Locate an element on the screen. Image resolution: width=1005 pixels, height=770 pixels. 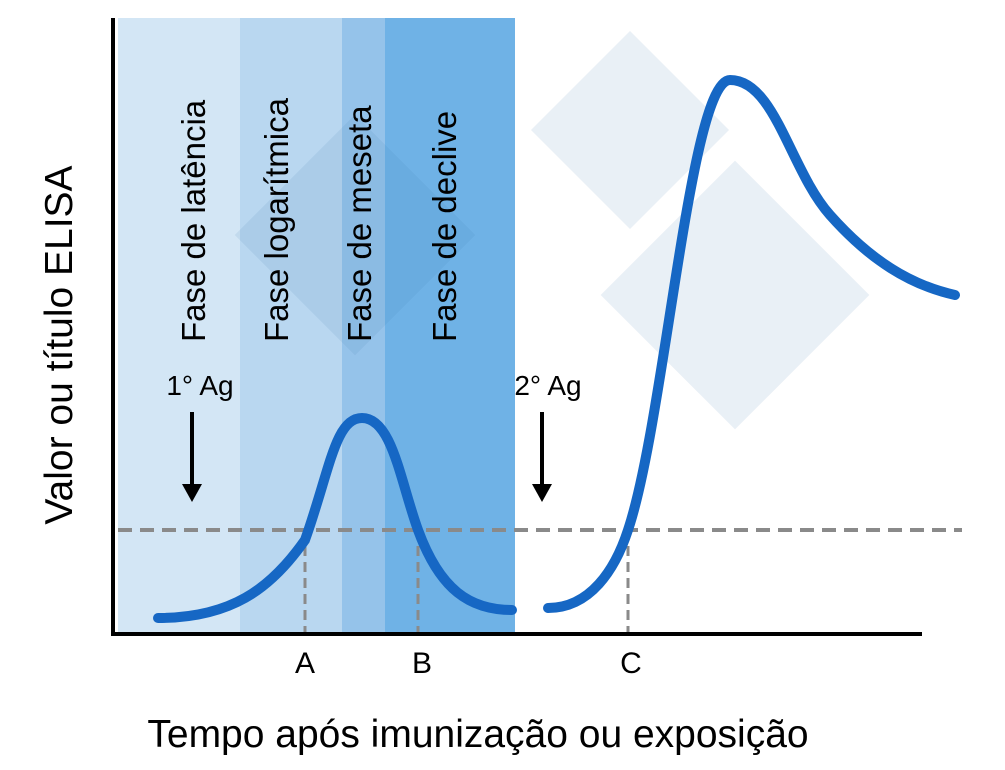
arrows is located at coordinates (367, 457).